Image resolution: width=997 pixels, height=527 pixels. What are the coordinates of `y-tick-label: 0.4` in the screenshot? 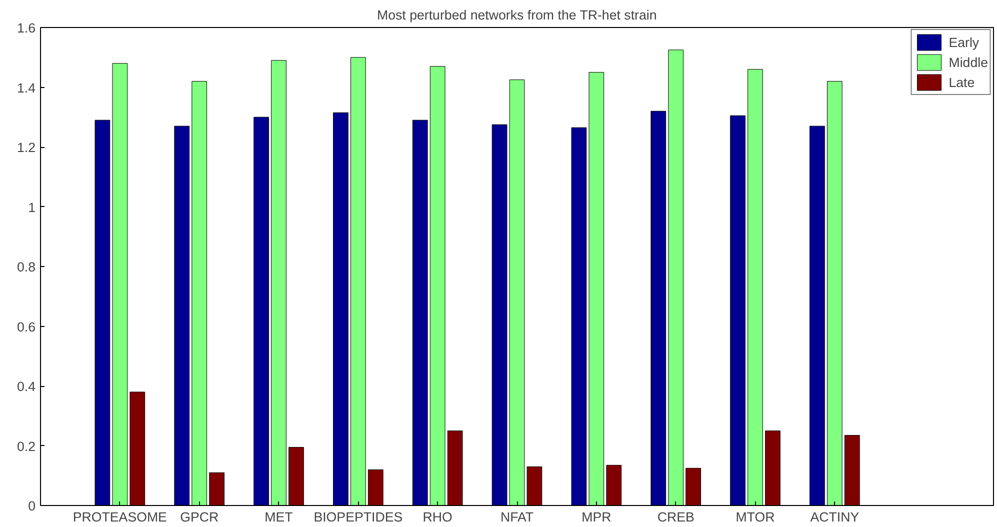 It's located at (26, 386).